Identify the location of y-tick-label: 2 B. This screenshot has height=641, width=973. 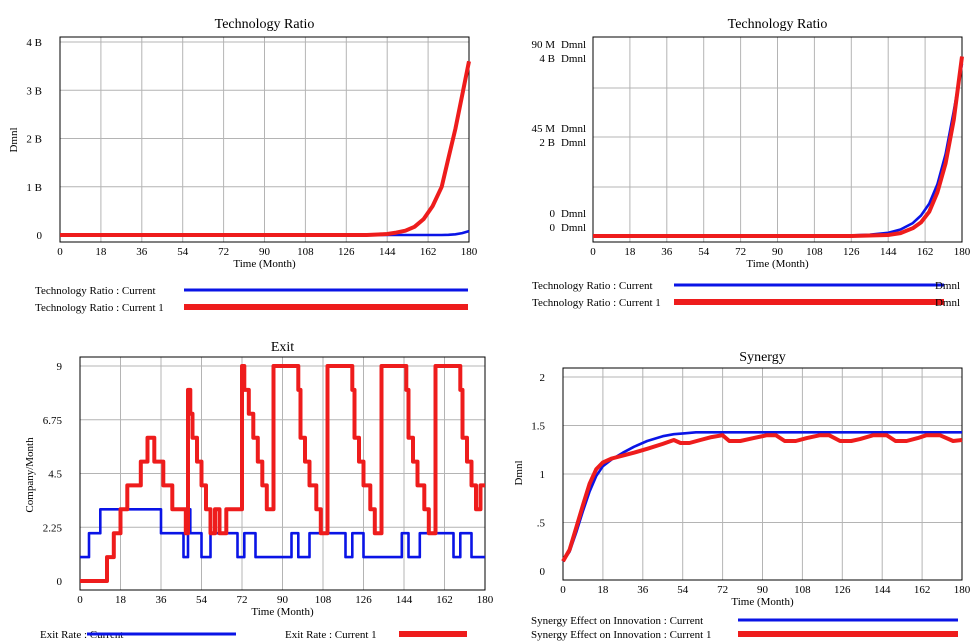
(547, 143).